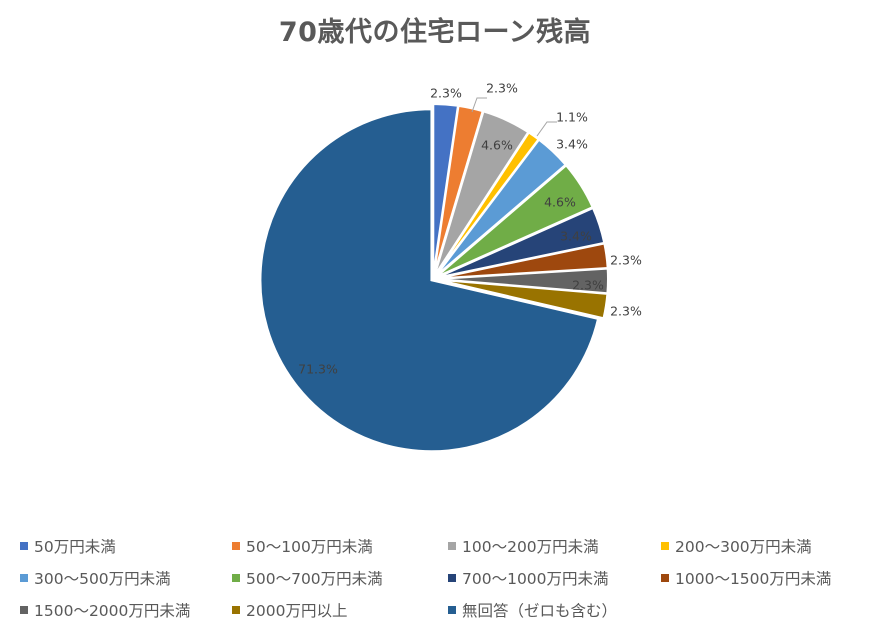  What do you see at coordinates (446, 93) in the screenshot?
I see `data-label-0: 2.3%` at bounding box center [446, 93].